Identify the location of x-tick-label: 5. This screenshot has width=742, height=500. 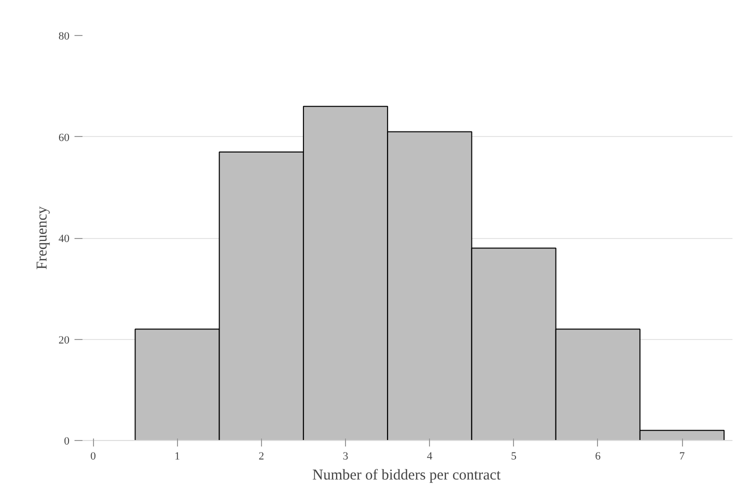
(514, 456).